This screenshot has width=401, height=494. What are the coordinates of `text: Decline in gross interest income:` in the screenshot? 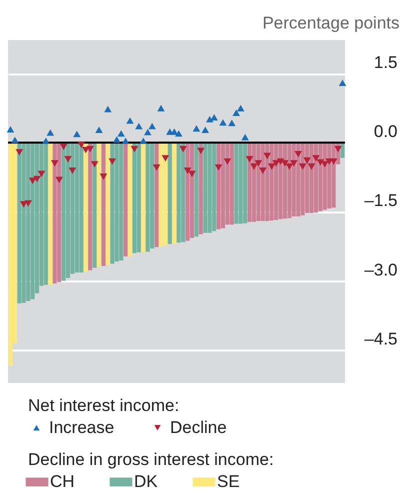 It's located at (151, 459).